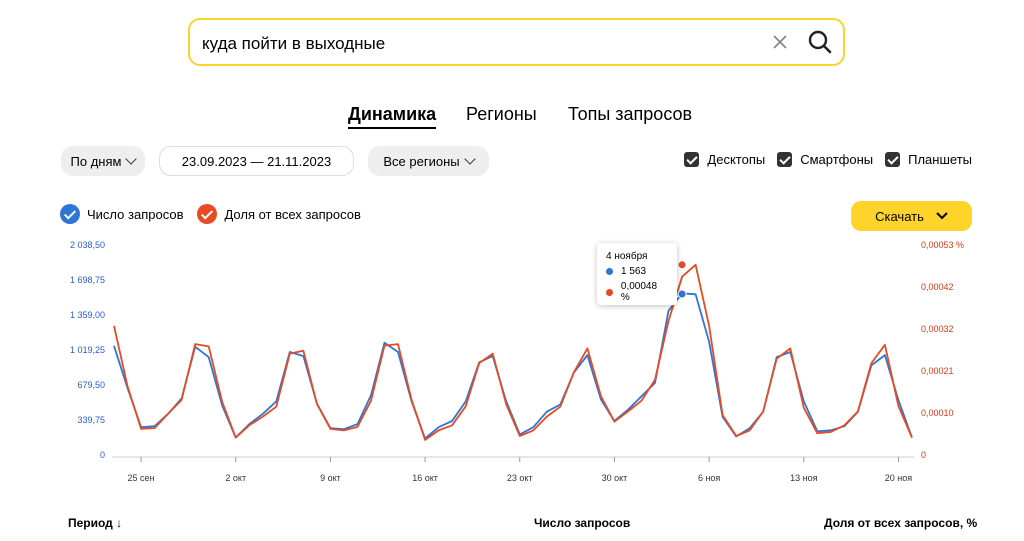 The height and width of the screenshot is (541, 1024). What do you see at coordinates (940, 159) in the screenshot?
I see `device-tablet-label: Планшеты` at bounding box center [940, 159].